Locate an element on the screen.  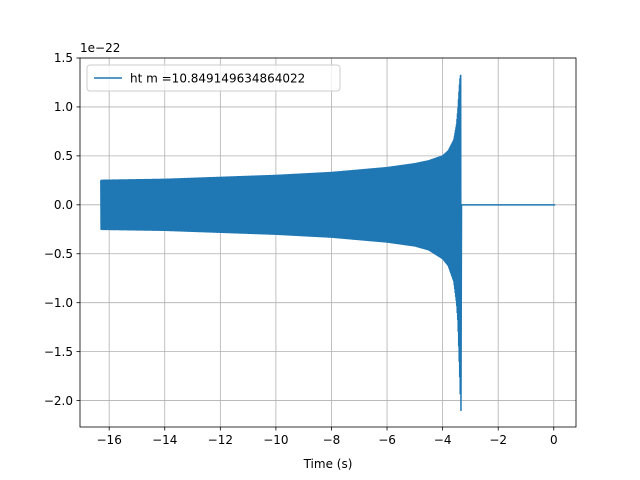
legend-box is located at coordinates (213, 78).